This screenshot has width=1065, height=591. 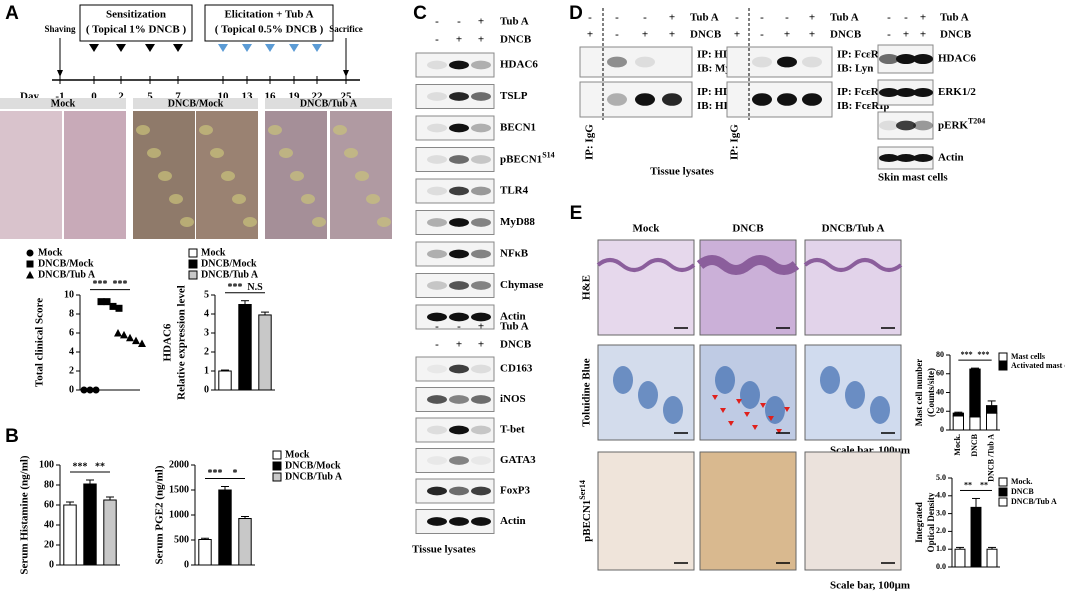 What do you see at coordinates (1034, 501) in the screenshot?
I see `legend-label: DNCB/Tub A` at bounding box center [1034, 501].